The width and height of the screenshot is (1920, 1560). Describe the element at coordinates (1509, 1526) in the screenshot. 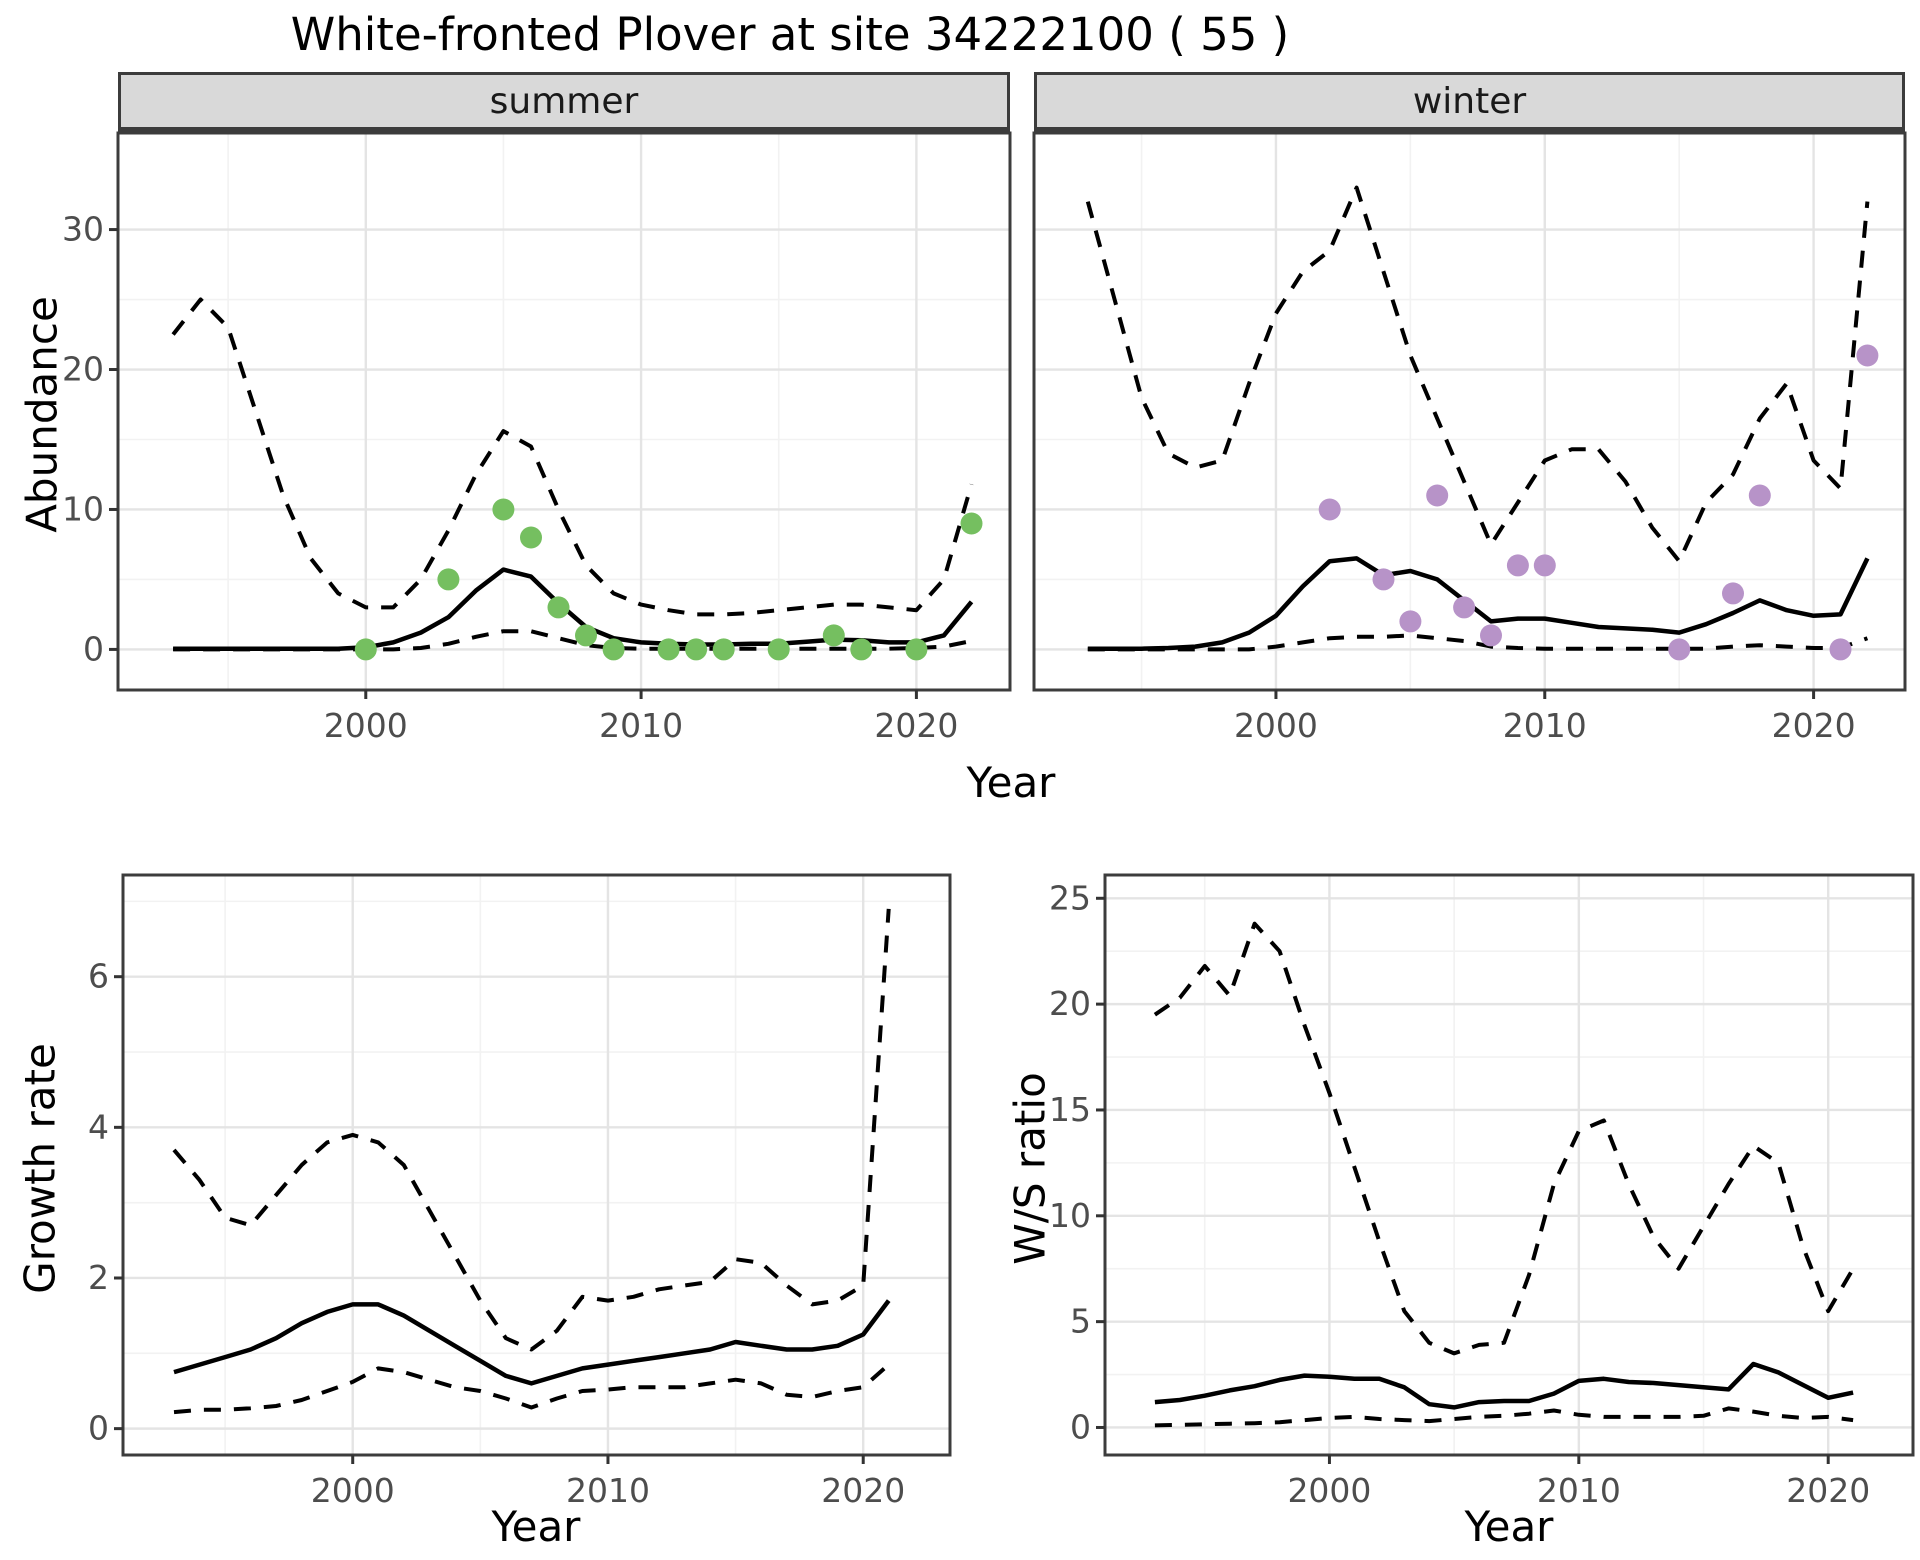

I see `x-axis-title-year-ws: Year` at that location.